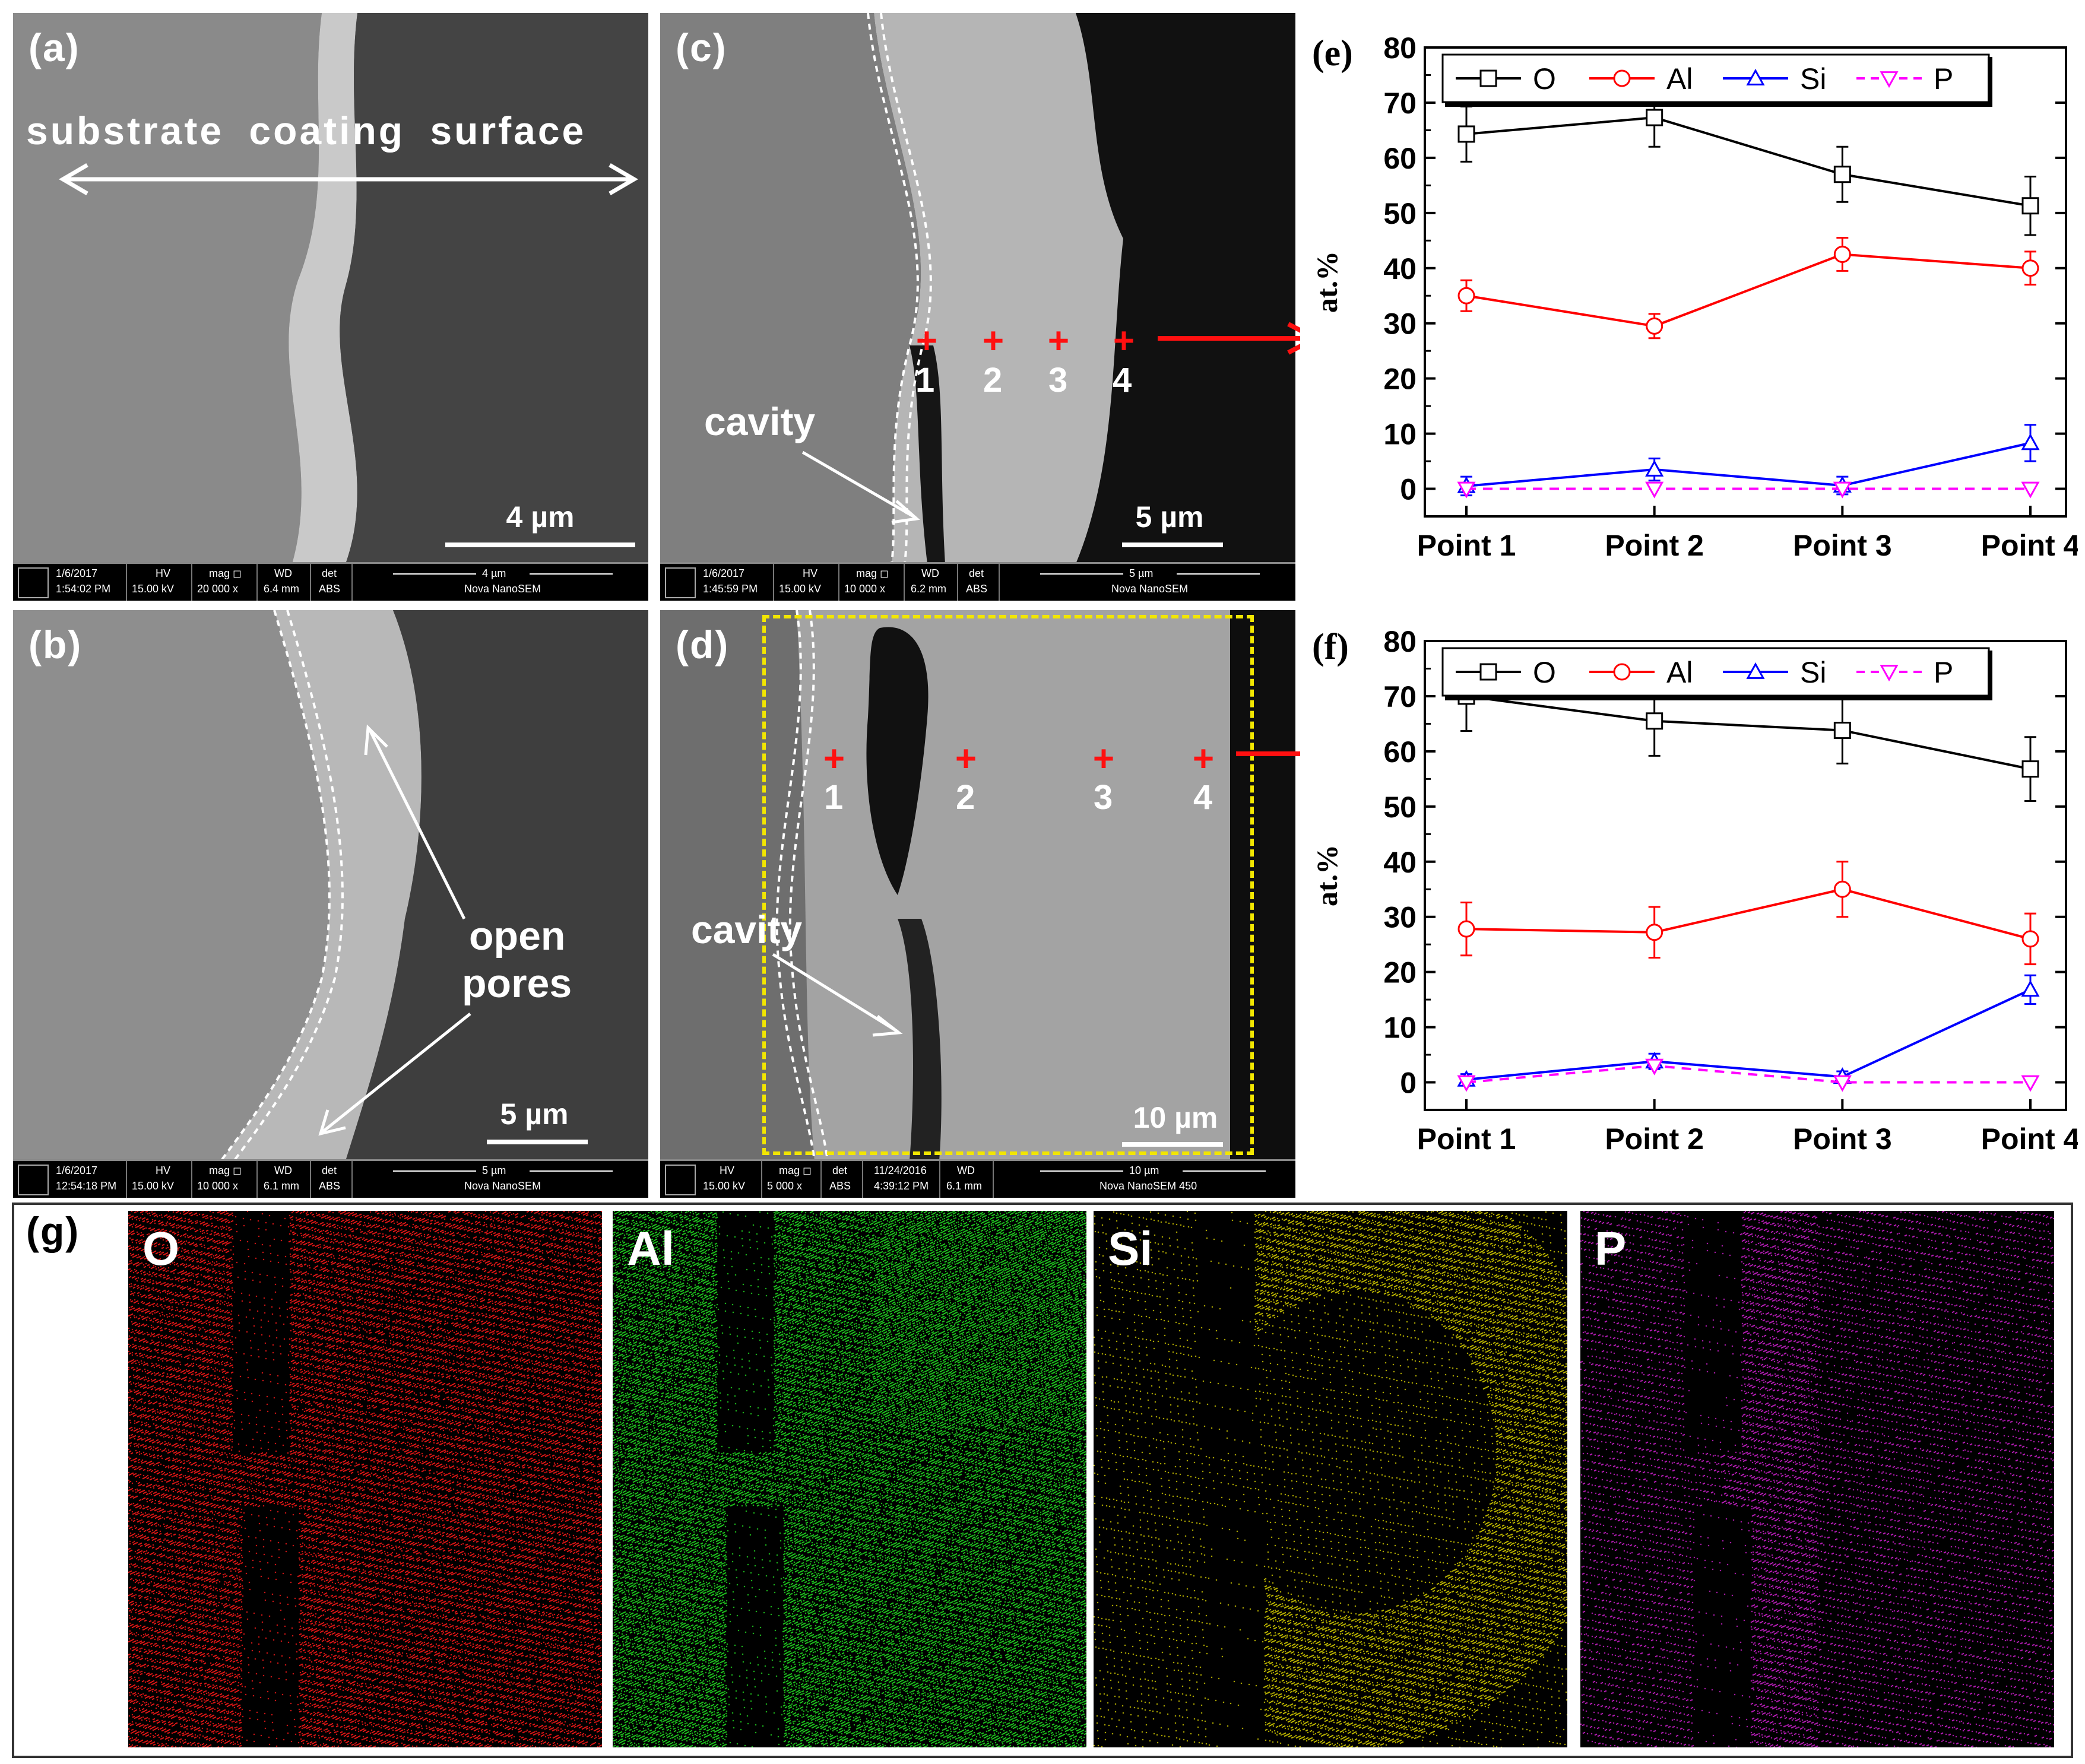 The height and width of the screenshot is (1764, 2085). What do you see at coordinates (534, 1114) in the screenshot?
I see `scale-label-b: 5 µm` at bounding box center [534, 1114].